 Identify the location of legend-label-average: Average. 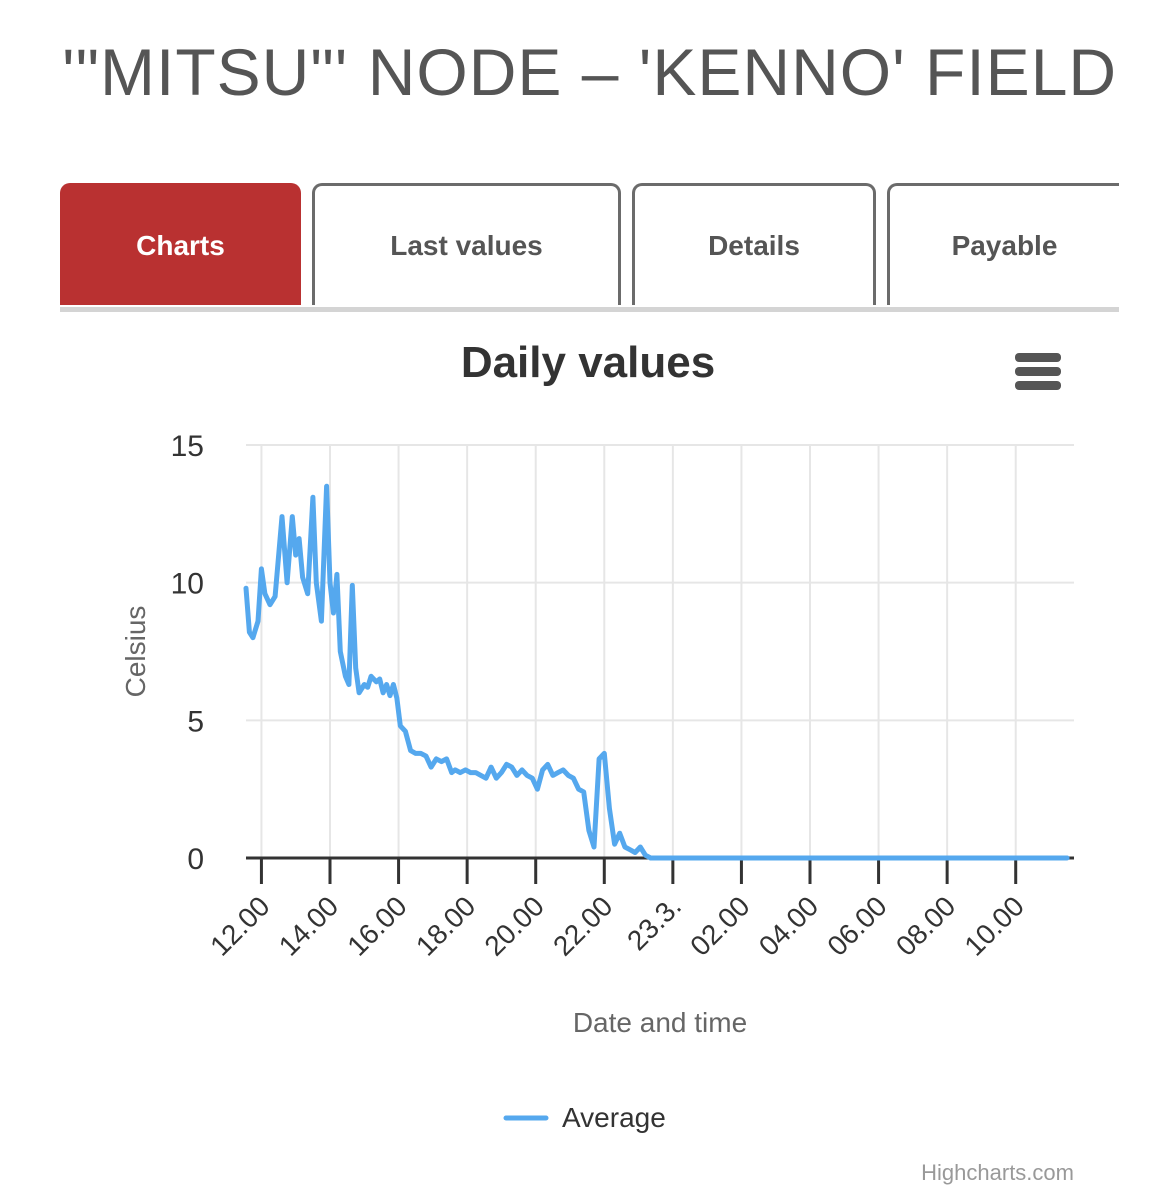
(614, 1117).